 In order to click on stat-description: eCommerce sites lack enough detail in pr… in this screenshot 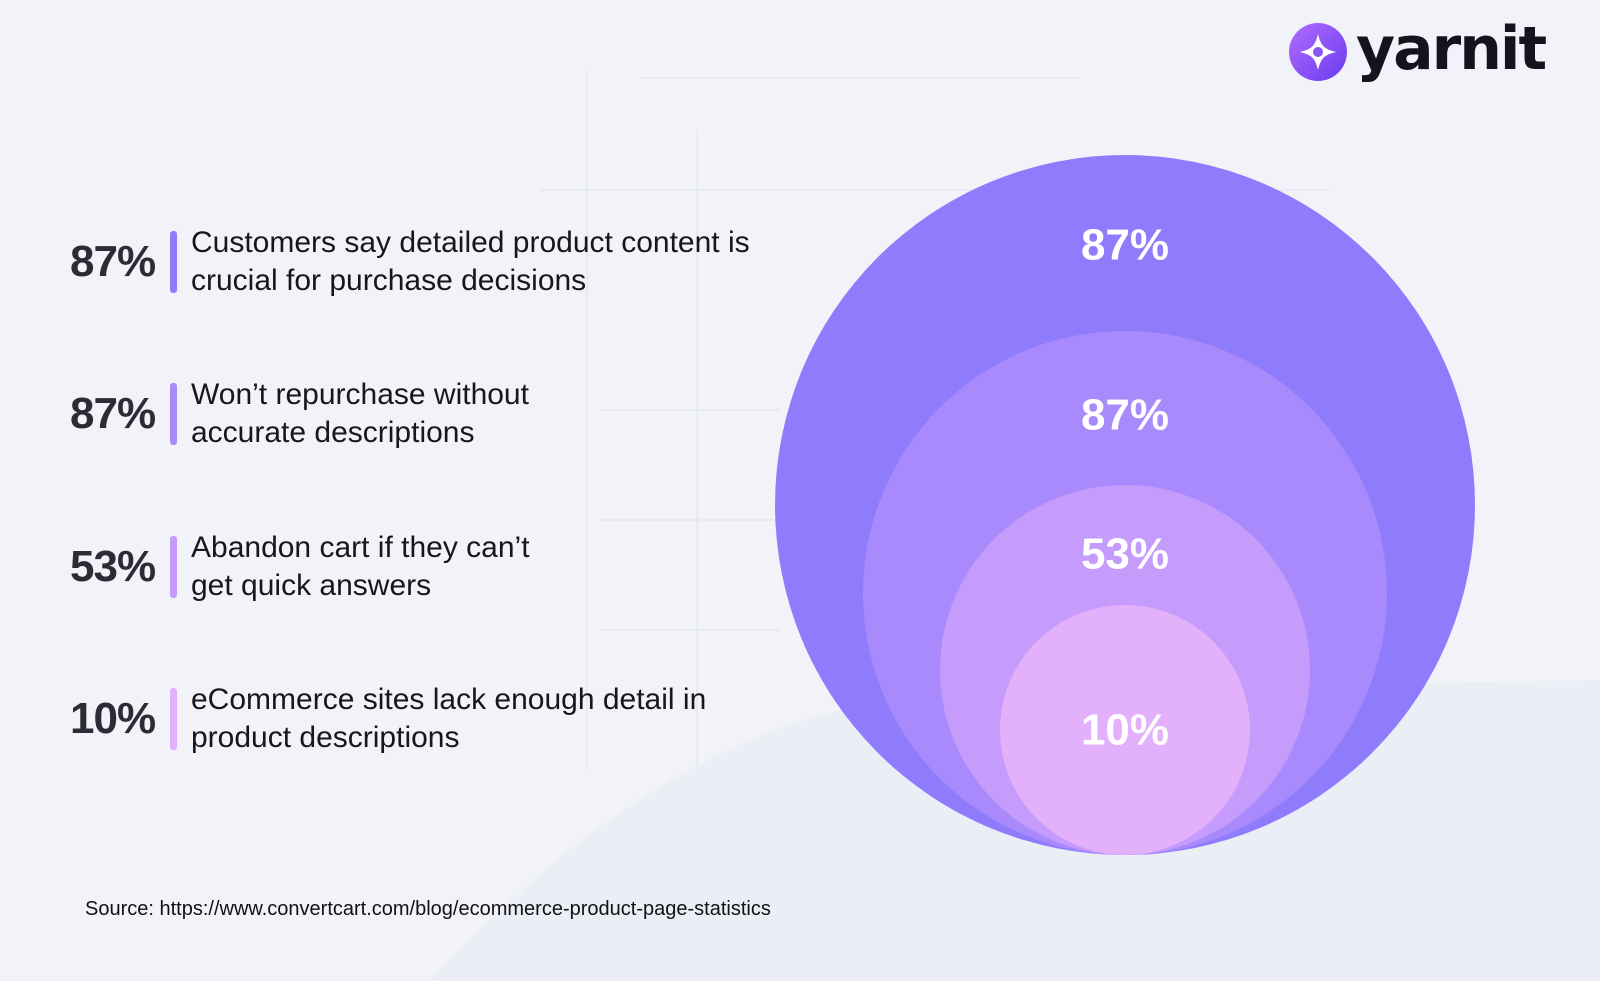, I will do `click(449, 718)`.